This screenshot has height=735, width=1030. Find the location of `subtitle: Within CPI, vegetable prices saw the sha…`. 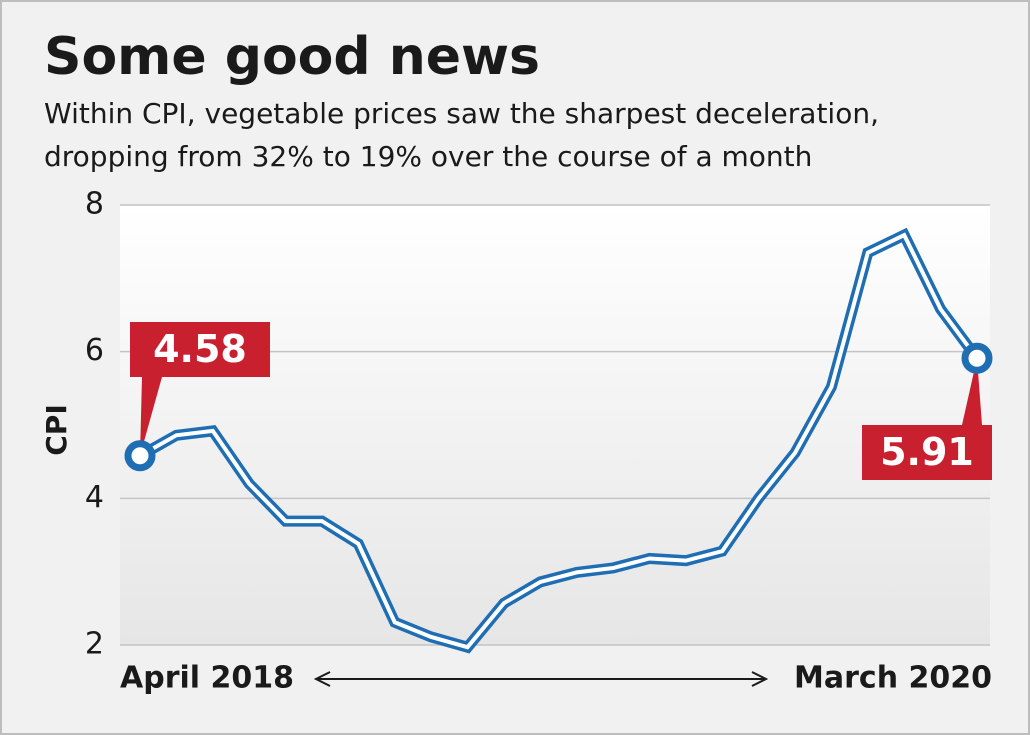

subtitle: Within CPI, vegetable prices saw the sha… is located at coordinates (461, 113).